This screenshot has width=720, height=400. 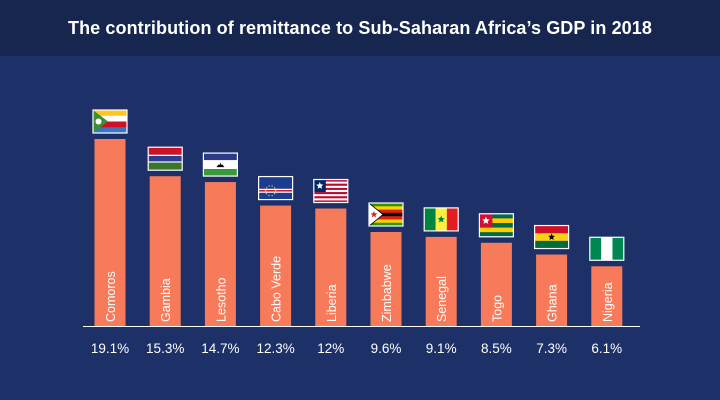 I want to click on bar-nigeria, so click(x=607, y=296).